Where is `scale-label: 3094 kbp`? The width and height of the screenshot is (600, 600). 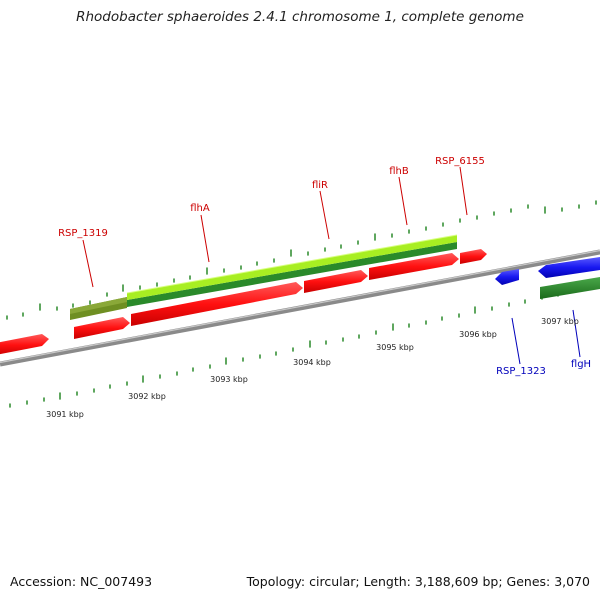 scale-label: 3094 kbp is located at coordinates (312, 362).